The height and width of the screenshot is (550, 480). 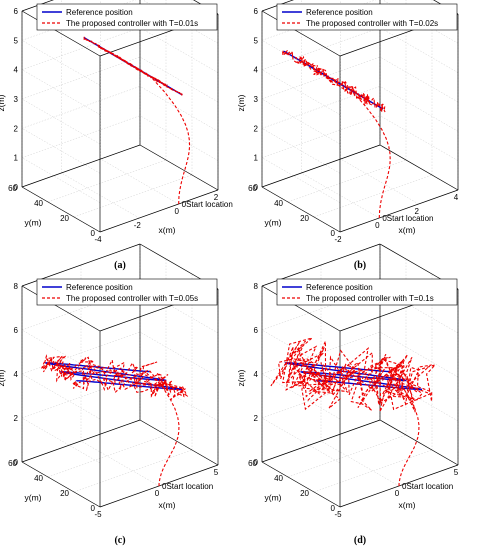 I want to click on floor-gridline-y, so click(x=347, y=181).